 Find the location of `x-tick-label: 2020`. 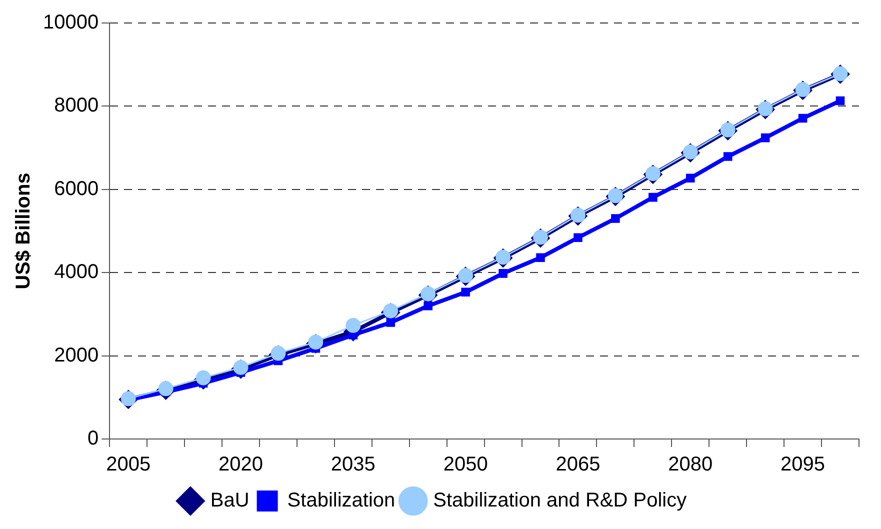

x-tick-label: 2020 is located at coordinates (241, 465).